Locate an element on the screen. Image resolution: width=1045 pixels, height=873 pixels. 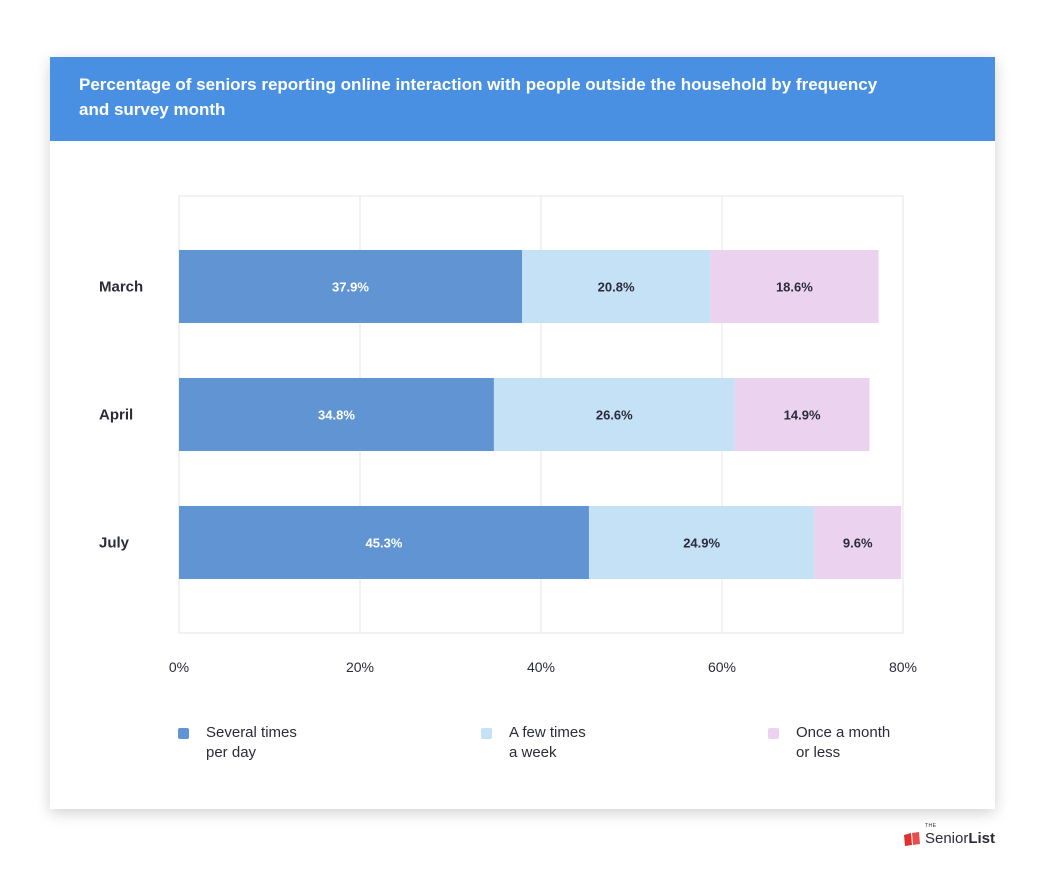
brand-regular-text: Senior is located at coordinates (946, 838).